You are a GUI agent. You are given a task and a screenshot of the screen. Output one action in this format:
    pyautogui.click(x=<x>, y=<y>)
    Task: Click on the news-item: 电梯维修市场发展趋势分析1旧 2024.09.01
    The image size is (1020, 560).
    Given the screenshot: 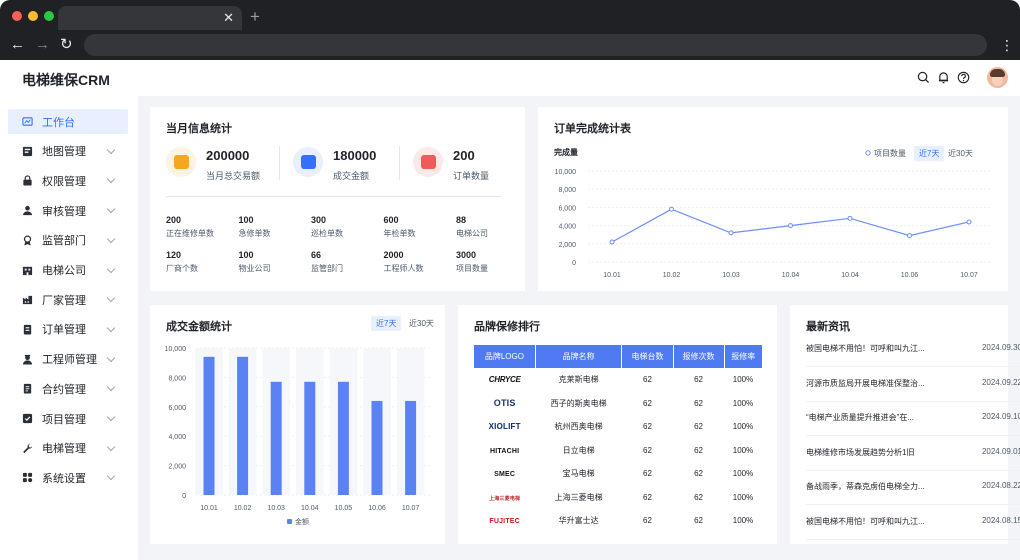 What is the action you would take?
    pyautogui.click(x=913, y=455)
    